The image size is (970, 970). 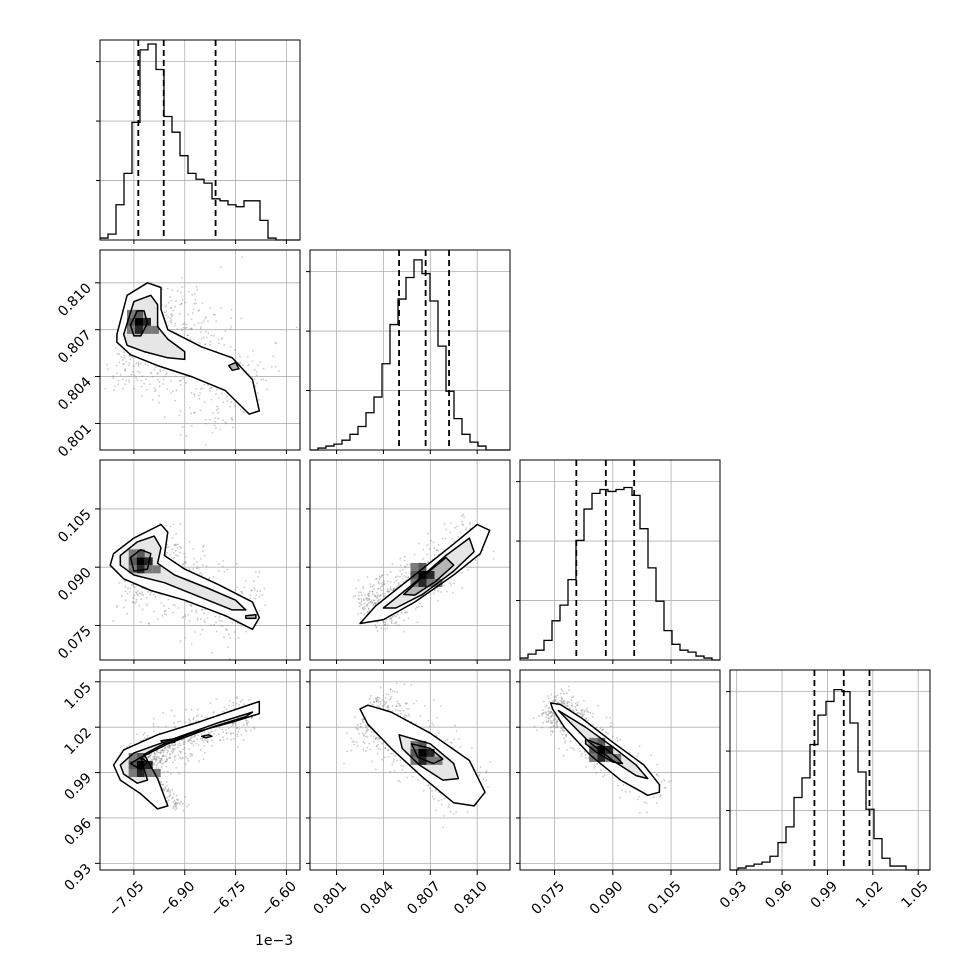 I want to click on ytick-label-1-0: 0.801, so click(x=75, y=441).